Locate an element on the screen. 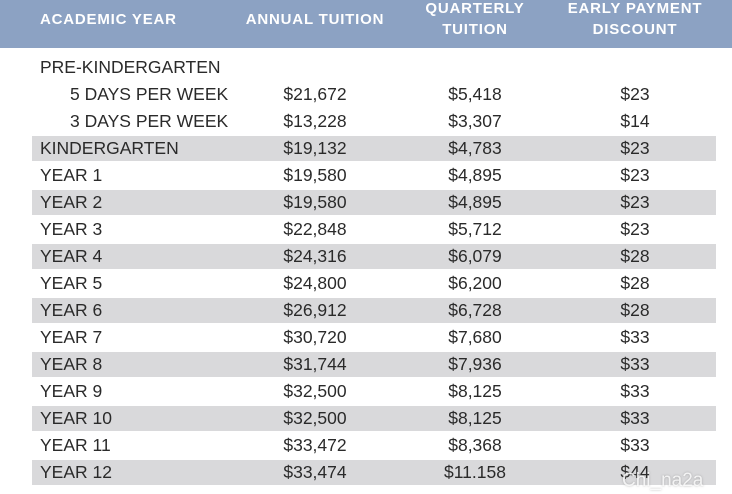 This screenshot has width=732, height=494. row-label: YEAR 11 is located at coordinates (75, 445).